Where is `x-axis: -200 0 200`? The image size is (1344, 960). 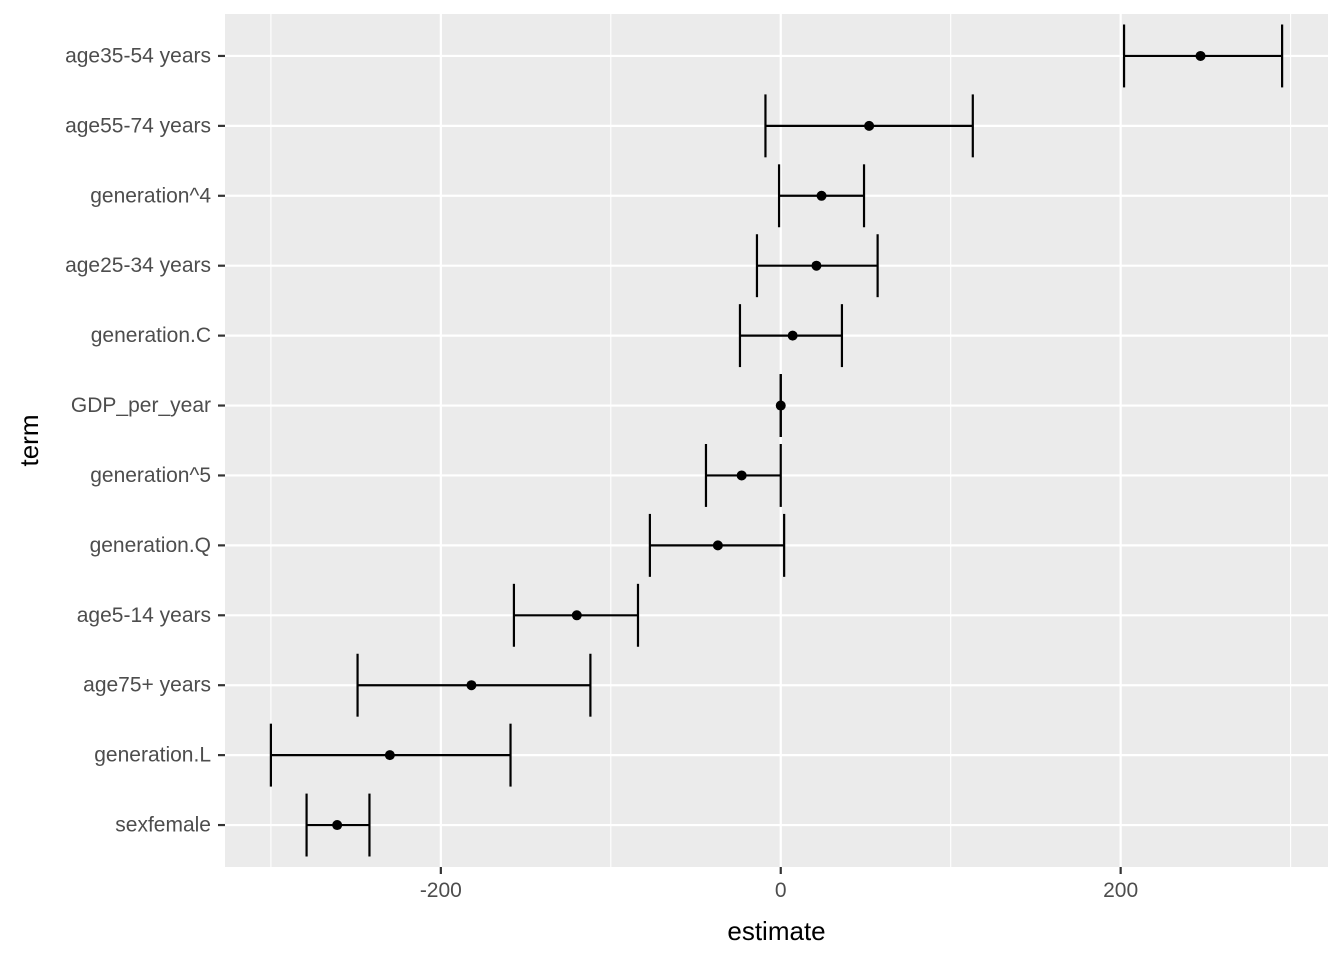
x-axis: -200 0 200 is located at coordinates (779, 884).